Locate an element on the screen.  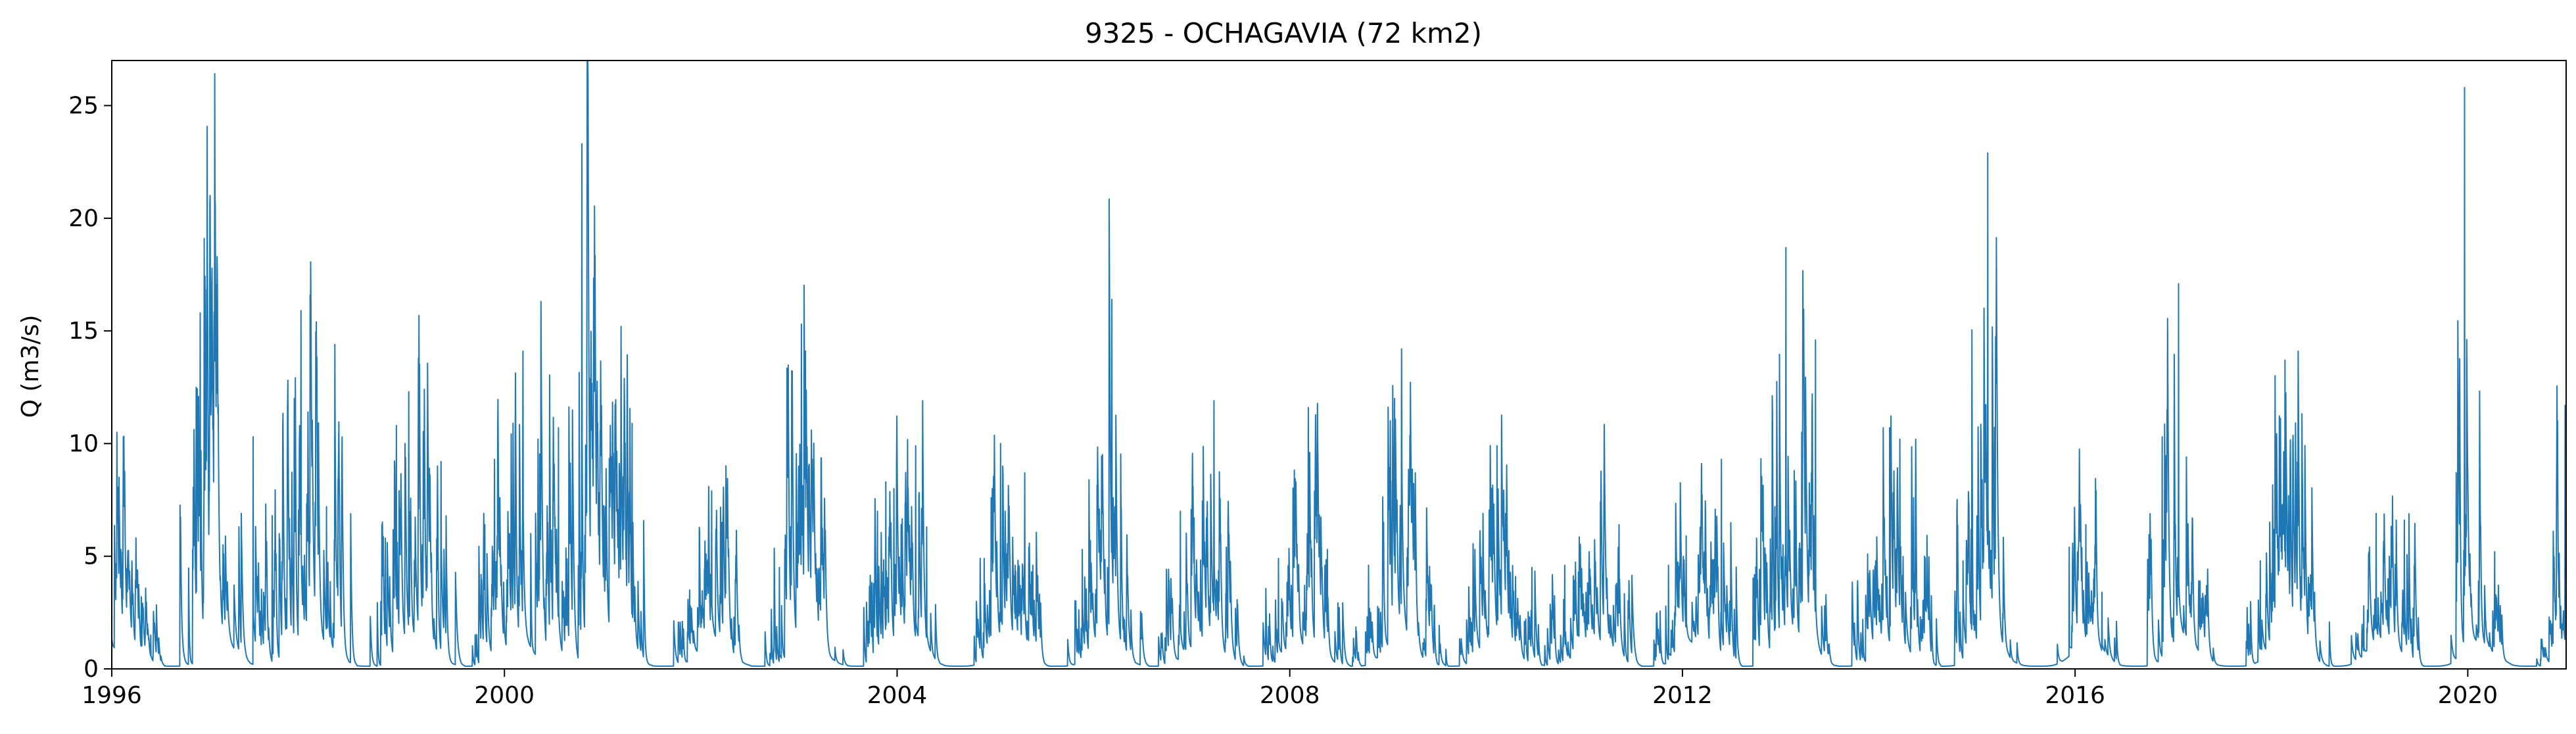
chart-title: 9325 - OCHAGAVIA (72 km2) is located at coordinates (1283, 33).